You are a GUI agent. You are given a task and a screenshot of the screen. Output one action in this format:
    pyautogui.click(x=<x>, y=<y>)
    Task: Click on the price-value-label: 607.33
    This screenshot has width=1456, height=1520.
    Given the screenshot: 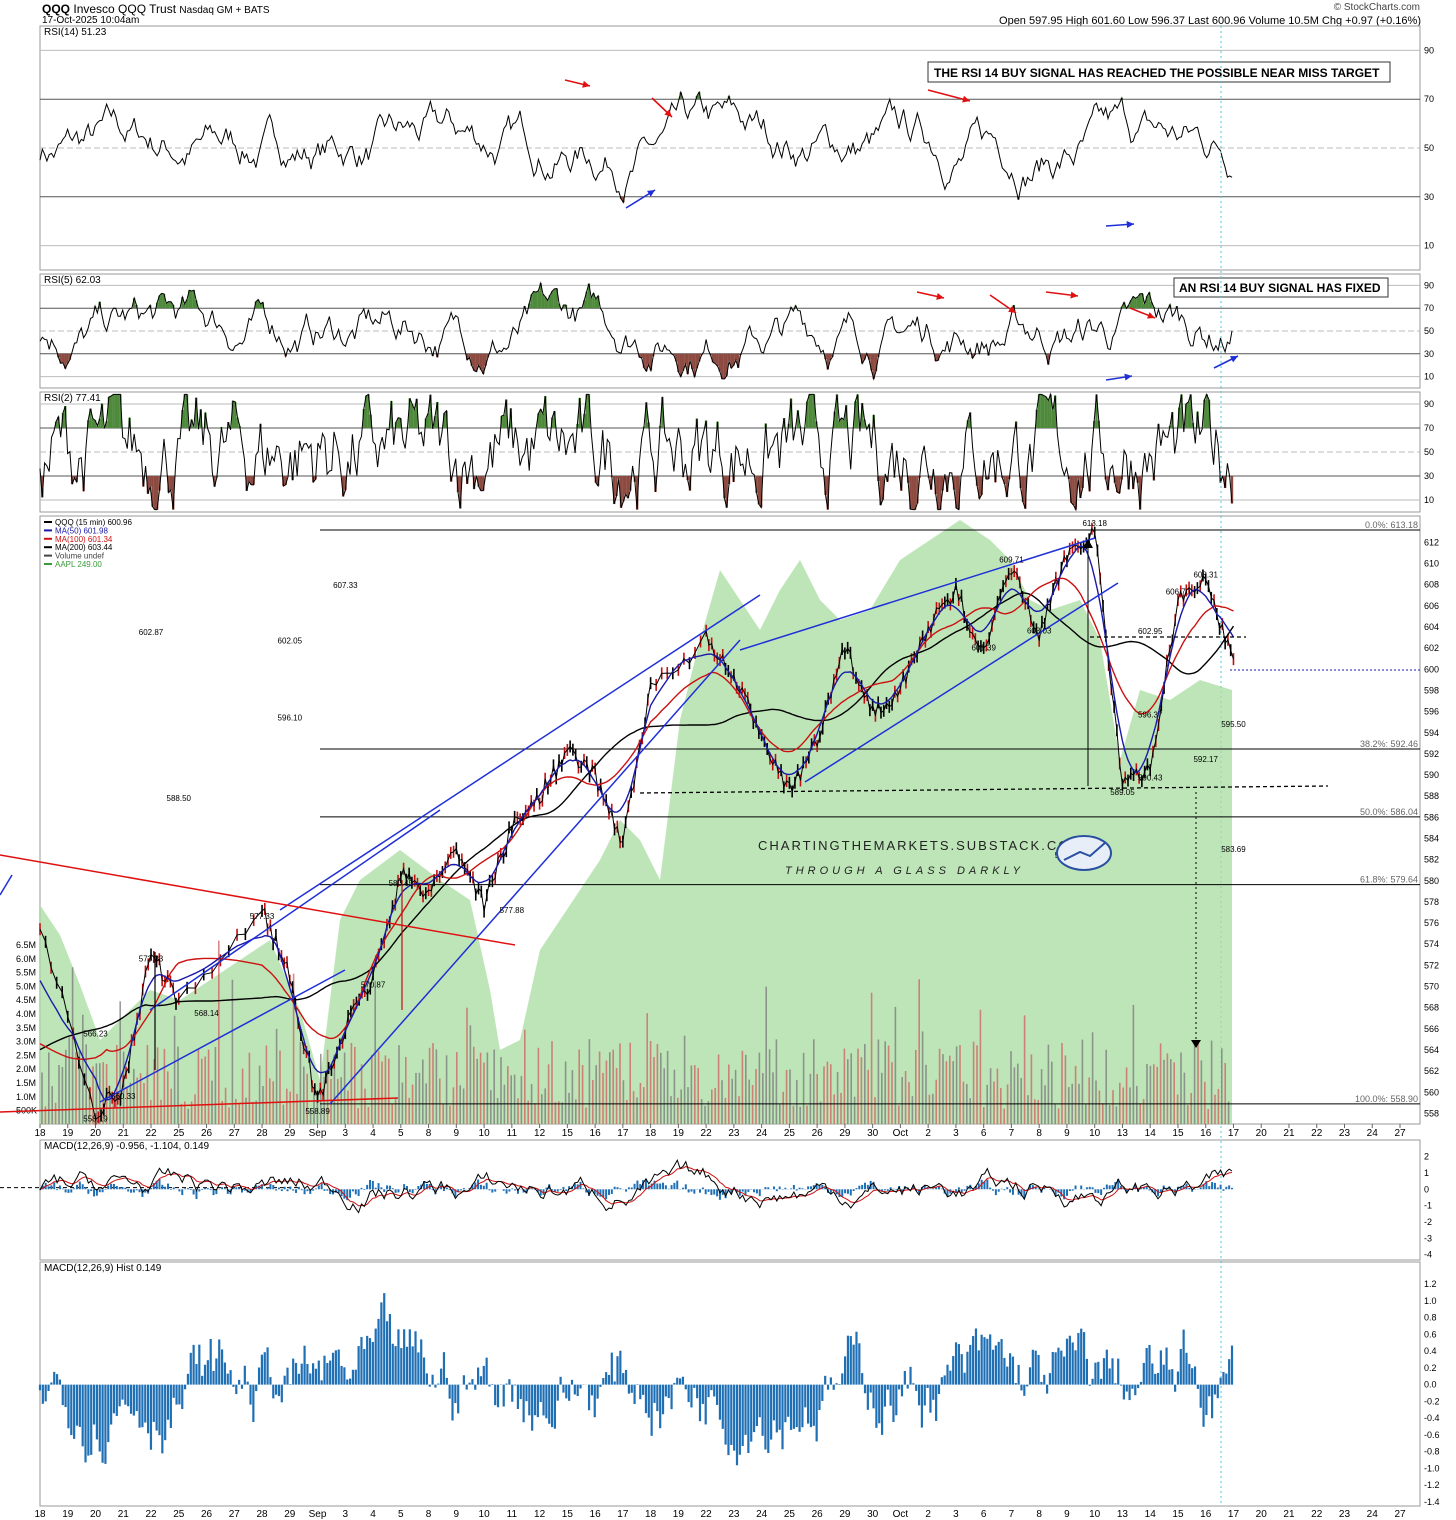 What is the action you would take?
    pyautogui.click(x=345, y=585)
    